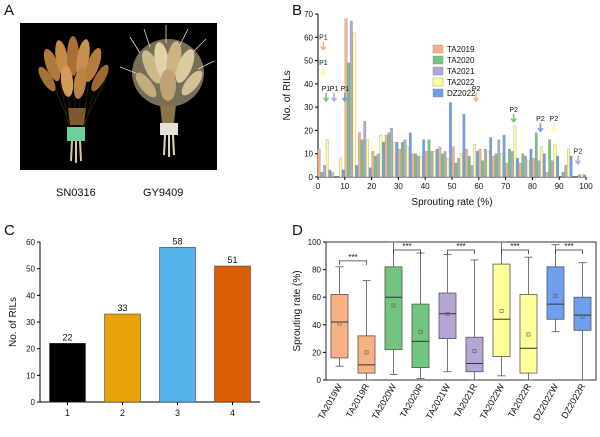  Describe the element at coordinates (122, 413) in the screenshot. I see `x-tick-label: 2` at that location.